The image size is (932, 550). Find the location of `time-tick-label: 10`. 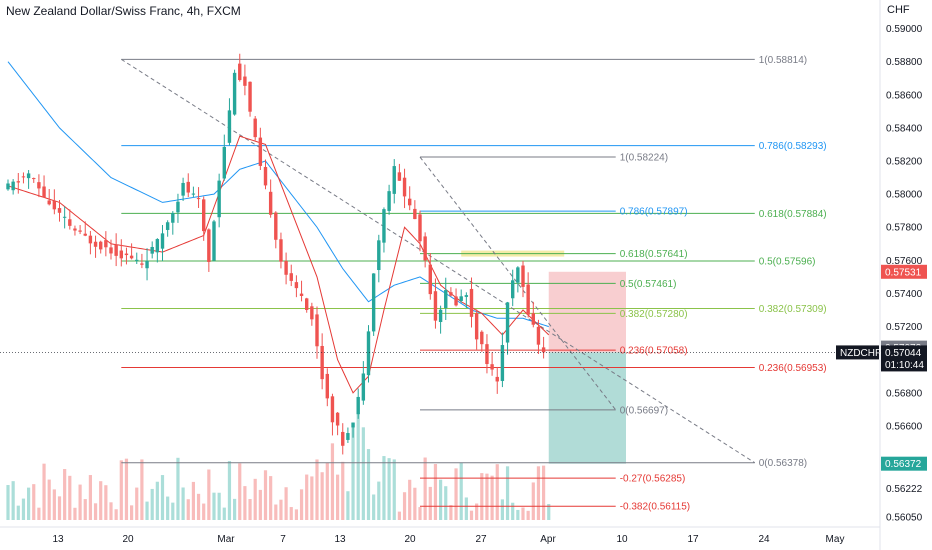

time-tick-label: 10 is located at coordinates (622, 539).